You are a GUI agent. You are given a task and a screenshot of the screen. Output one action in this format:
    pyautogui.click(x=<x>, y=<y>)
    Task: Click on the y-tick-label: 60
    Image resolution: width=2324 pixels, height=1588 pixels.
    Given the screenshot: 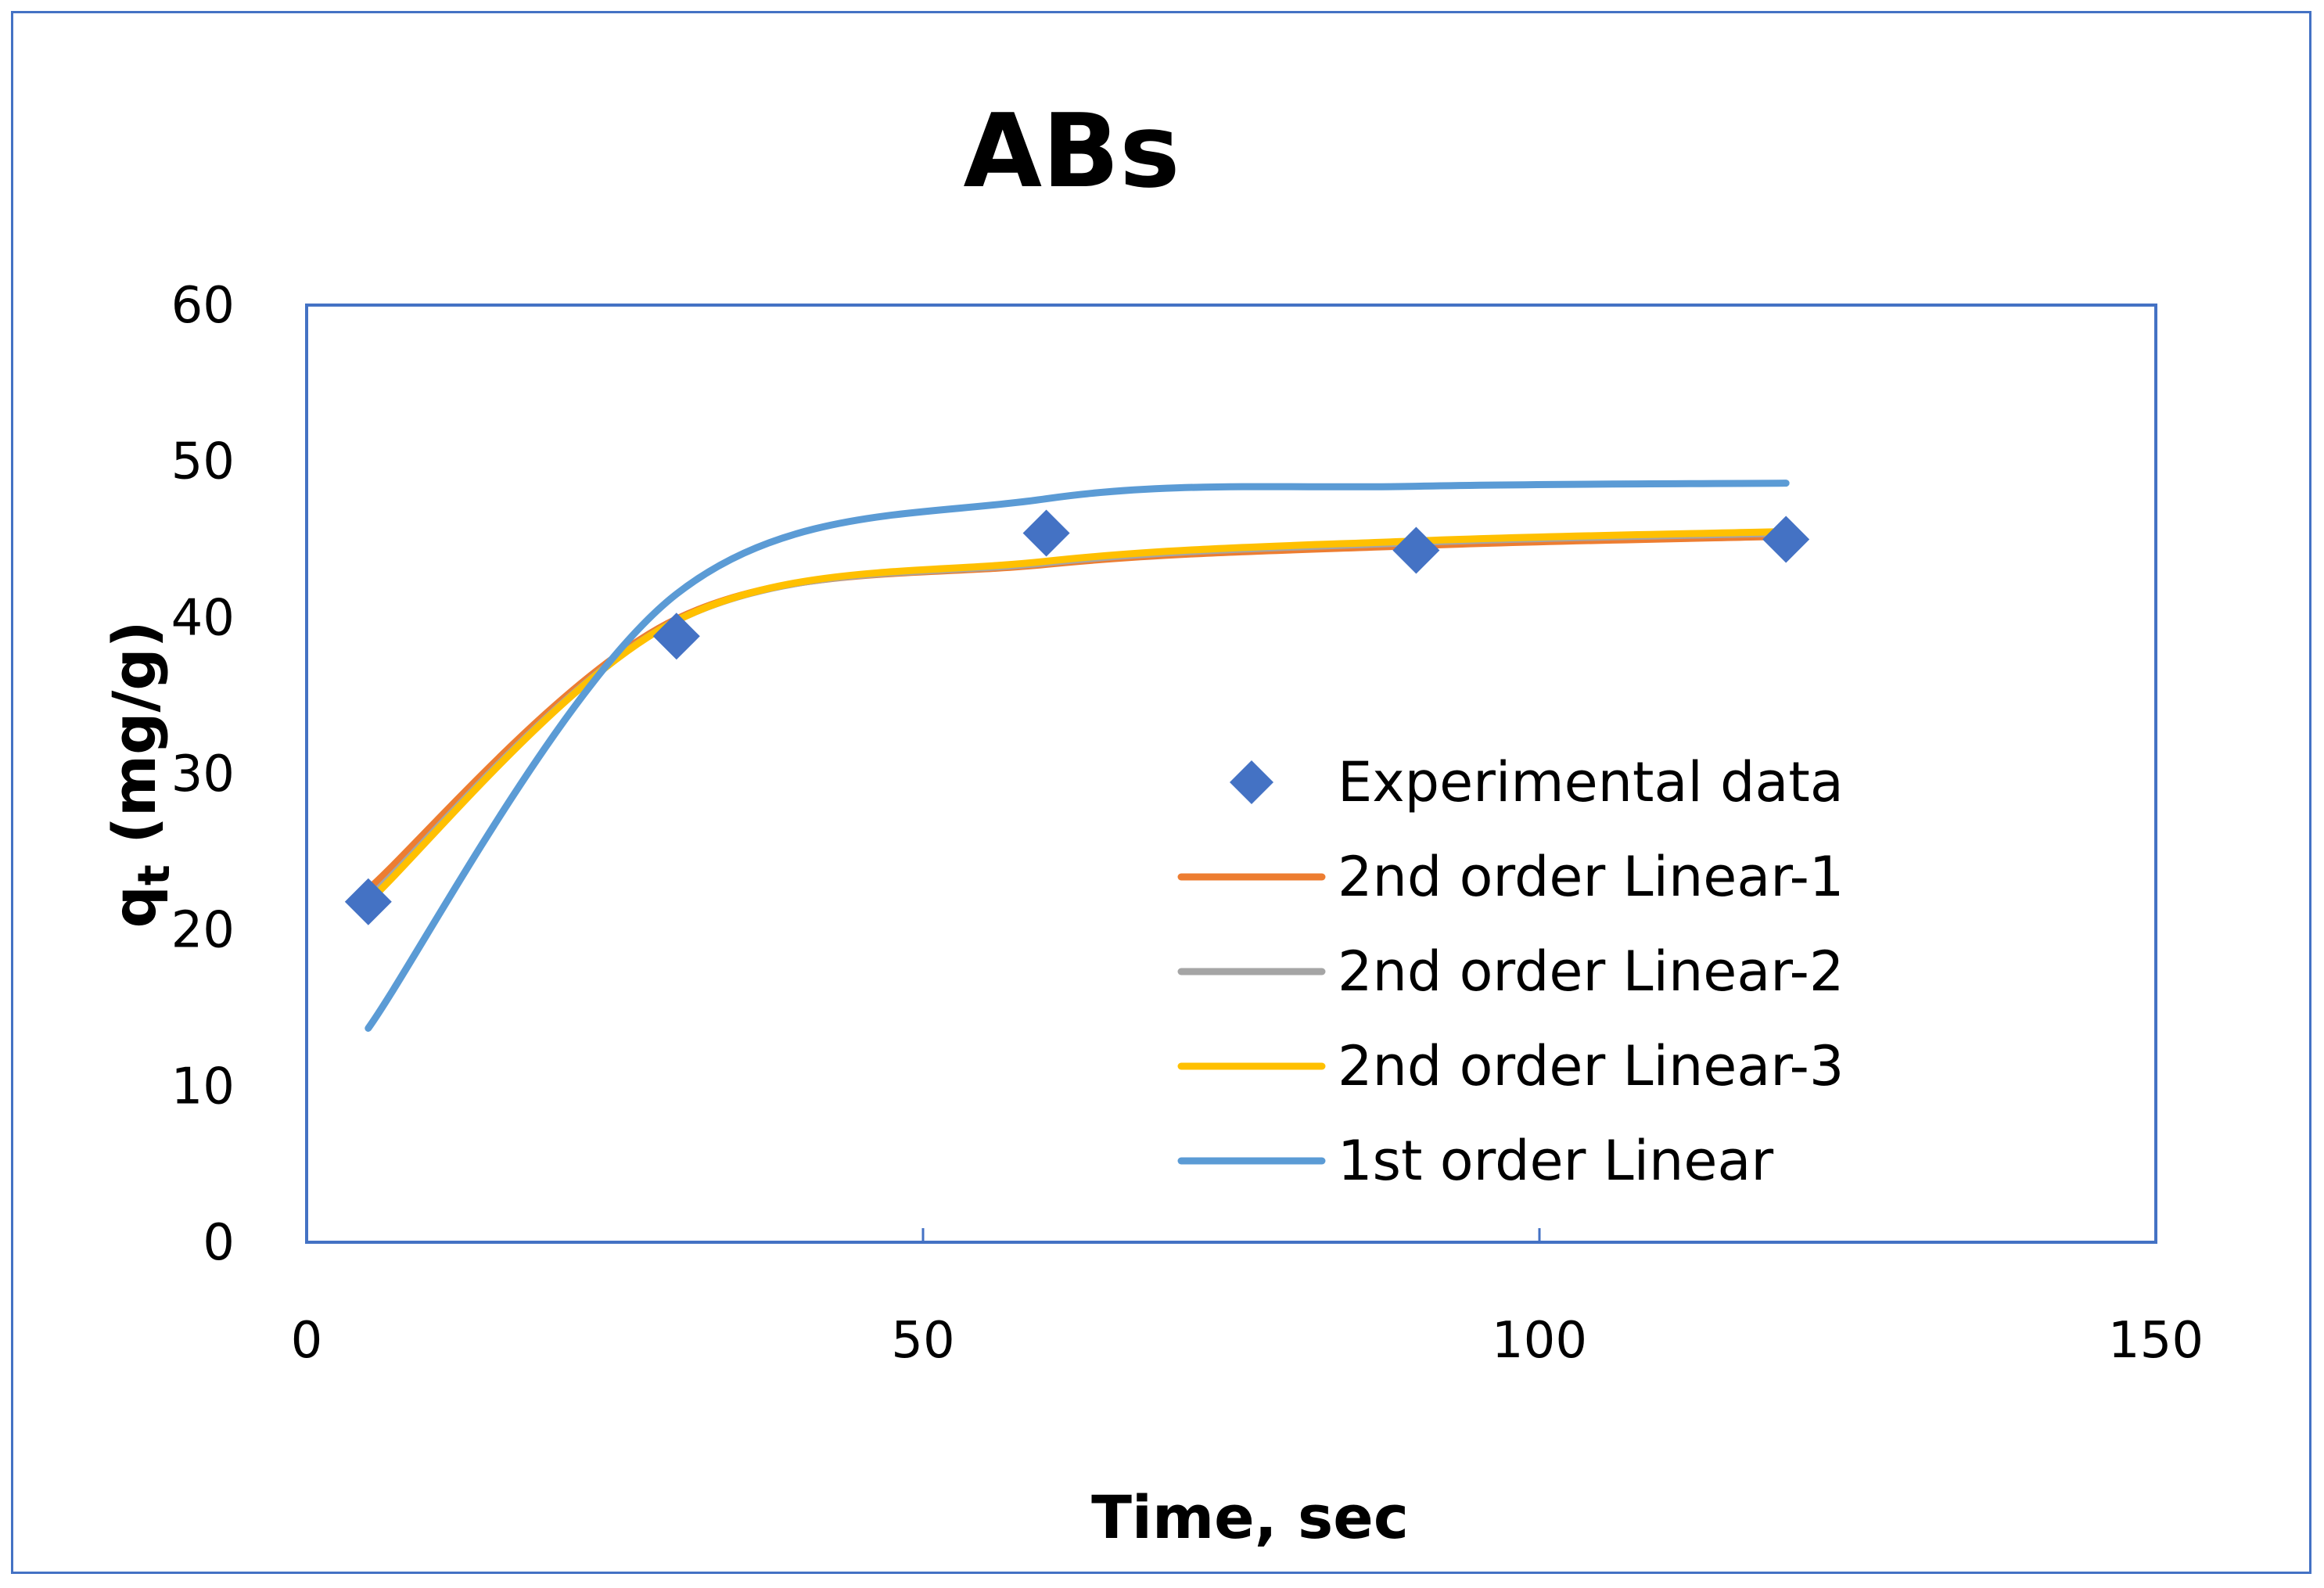 What is the action you would take?
    pyautogui.click(x=203, y=306)
    